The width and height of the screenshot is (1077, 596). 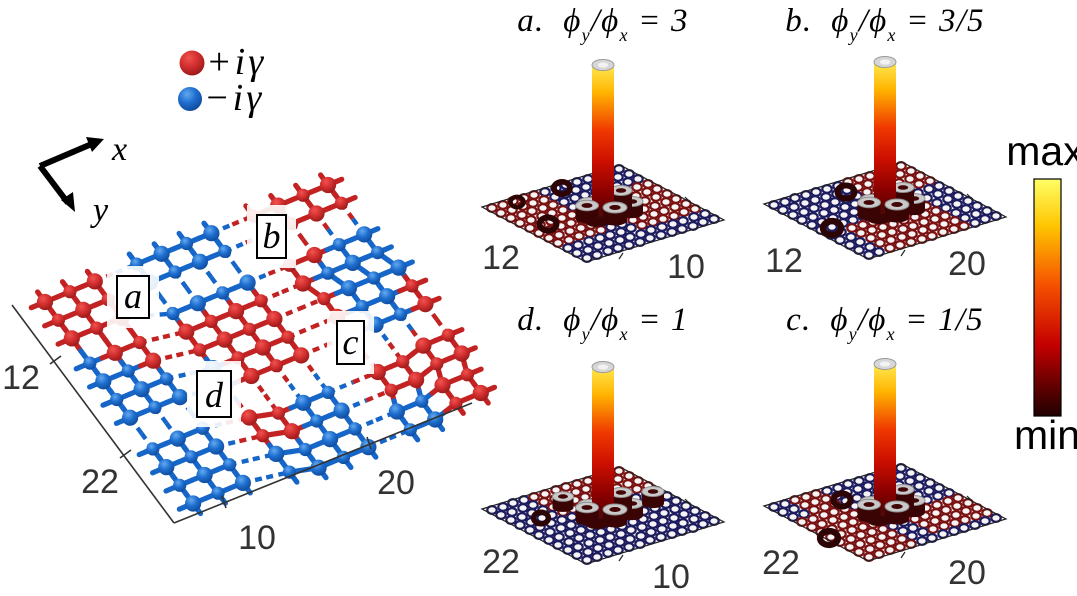 I want to click on svg-text: y, so click(x=99, y=210).